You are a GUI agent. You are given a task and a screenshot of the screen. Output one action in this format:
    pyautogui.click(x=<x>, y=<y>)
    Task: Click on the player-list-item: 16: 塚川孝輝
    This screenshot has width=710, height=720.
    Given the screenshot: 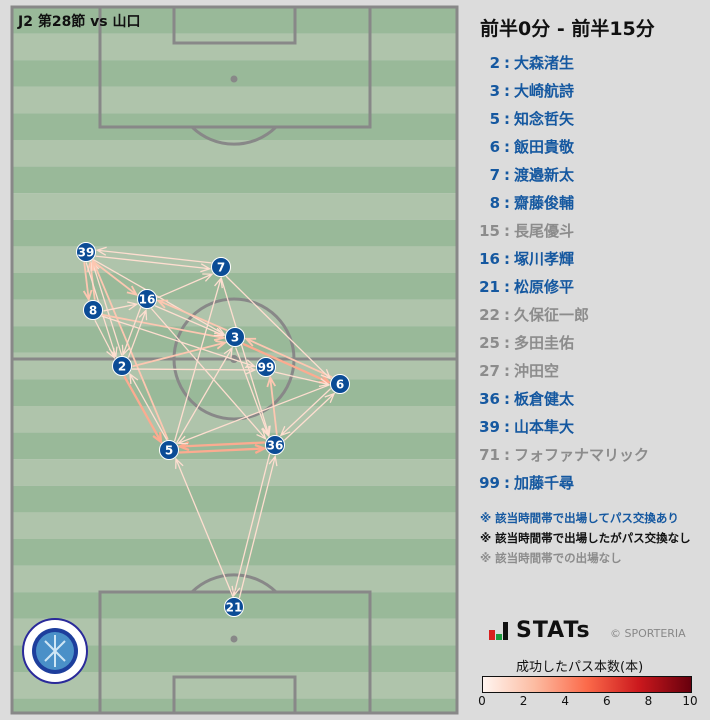 What is the action you would take?
    pyautogui.click(x=590, y=262)
    